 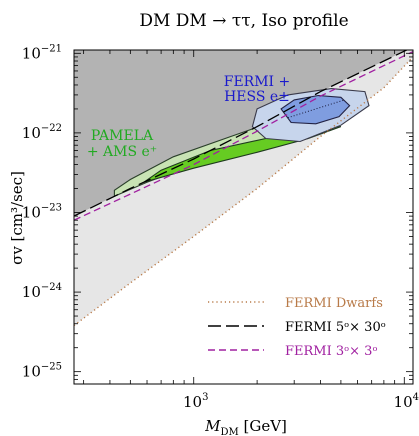 What do you see at coordinates (122, 136) in the screenshot?
I see `region-label: PAMELA` at bounding box center [122, 136].